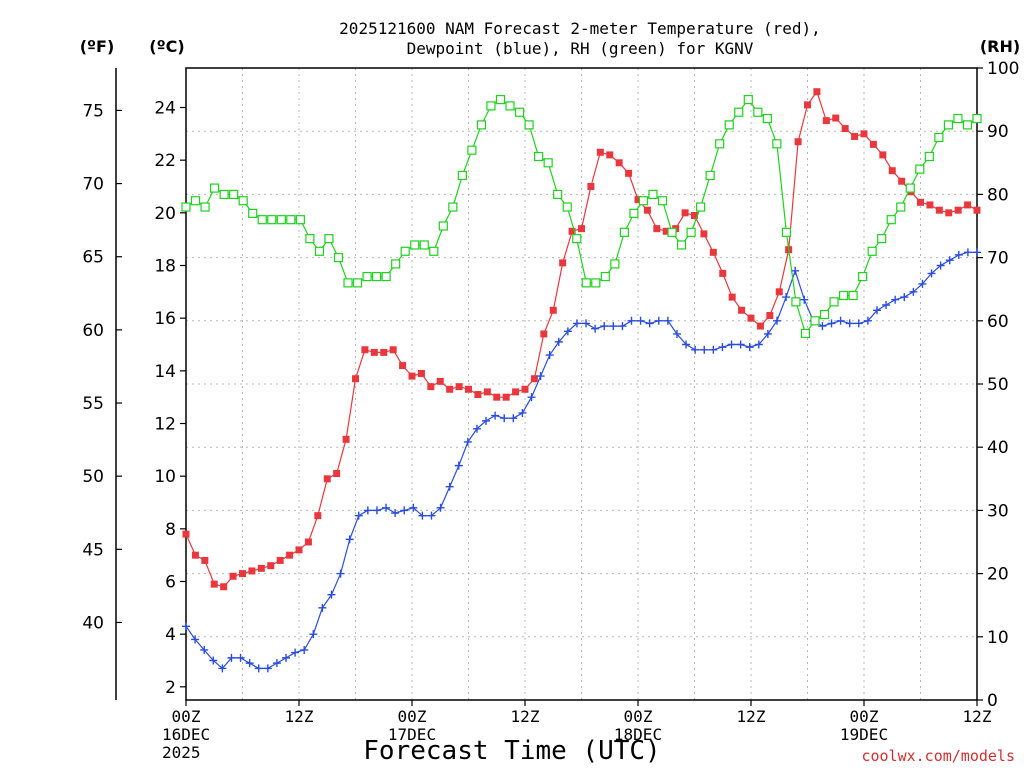 The image size is (1024, 768). What do you see at coordinates (165, 214) in the screenshot?
I see `celsius-tick-label: 20` at bounding box center [165, 214].